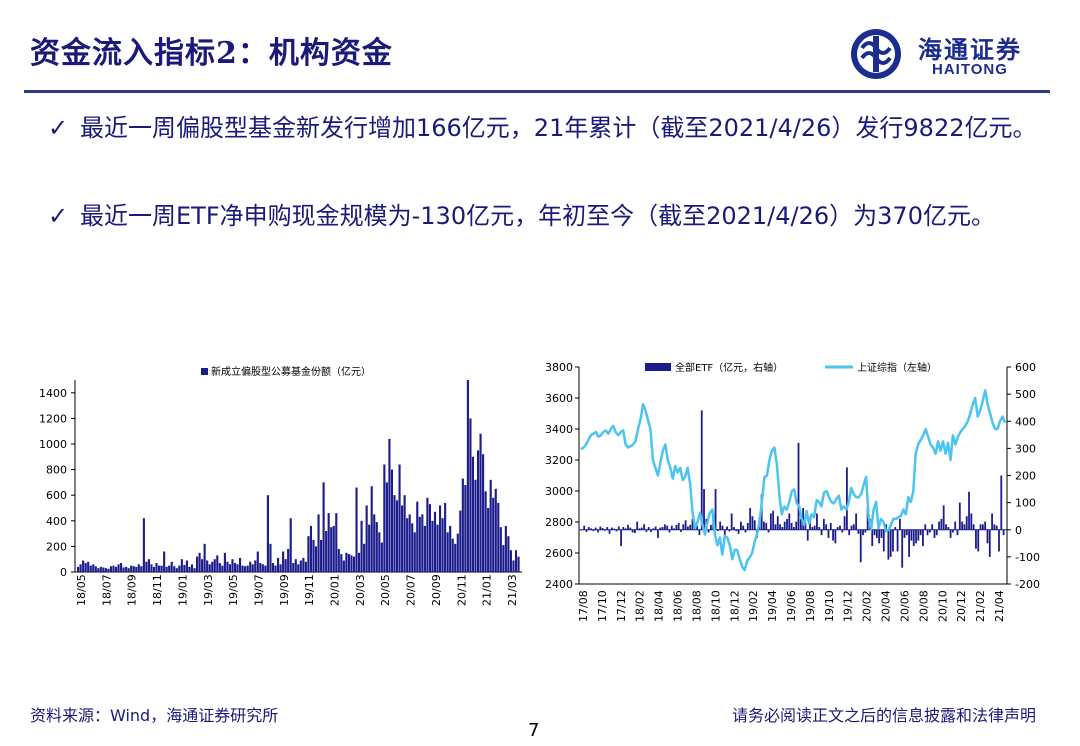 The height and width of the screenshot is (746, 1080). I want to click on logo-english-text: HAITONG, so click(970, 69).